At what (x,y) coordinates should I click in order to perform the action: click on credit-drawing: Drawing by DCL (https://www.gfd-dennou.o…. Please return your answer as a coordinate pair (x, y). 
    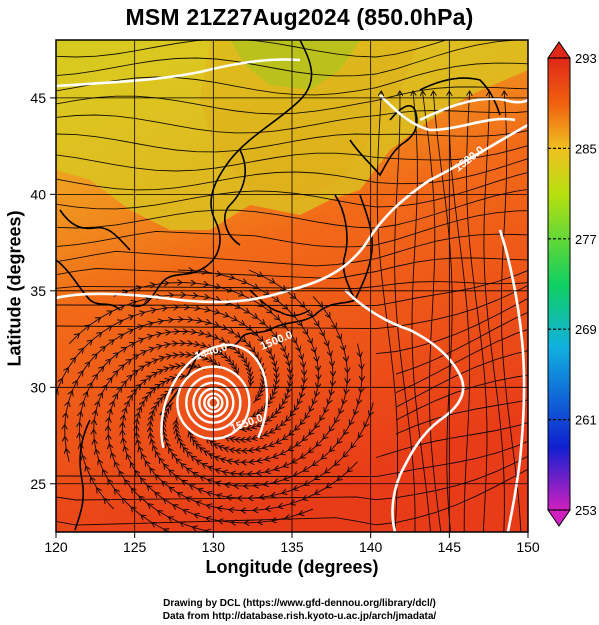
    Looking at the image, I should click on (299, 603).